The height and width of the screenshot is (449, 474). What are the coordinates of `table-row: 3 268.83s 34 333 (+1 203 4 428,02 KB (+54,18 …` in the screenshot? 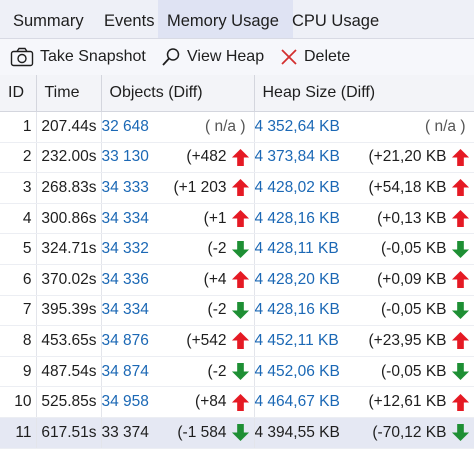 It's located at (237, 188).